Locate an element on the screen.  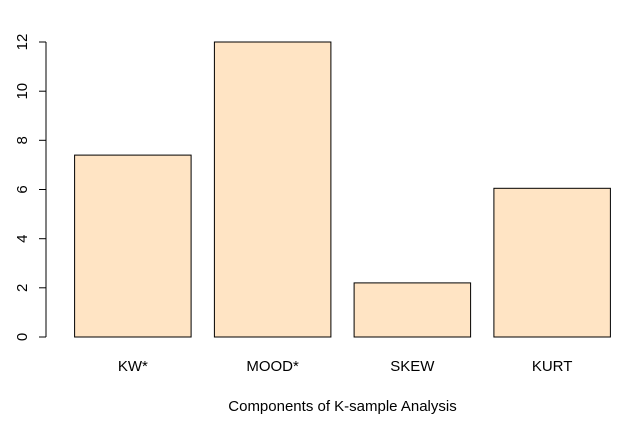
x-tick-label: MOOD* is located at coordinates (272, 366).